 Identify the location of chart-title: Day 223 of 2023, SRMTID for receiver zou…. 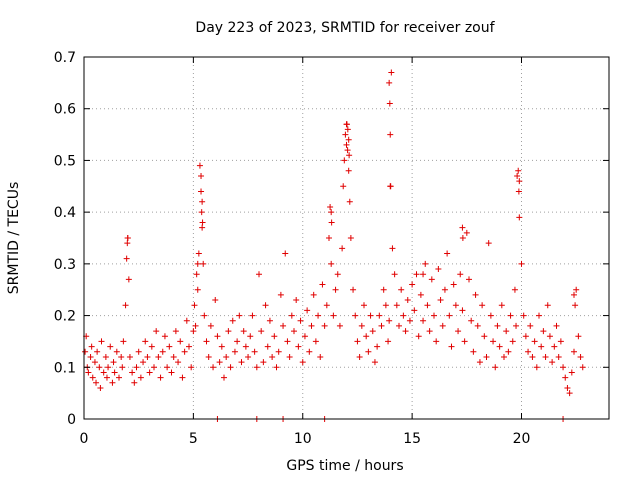
(345, 28).